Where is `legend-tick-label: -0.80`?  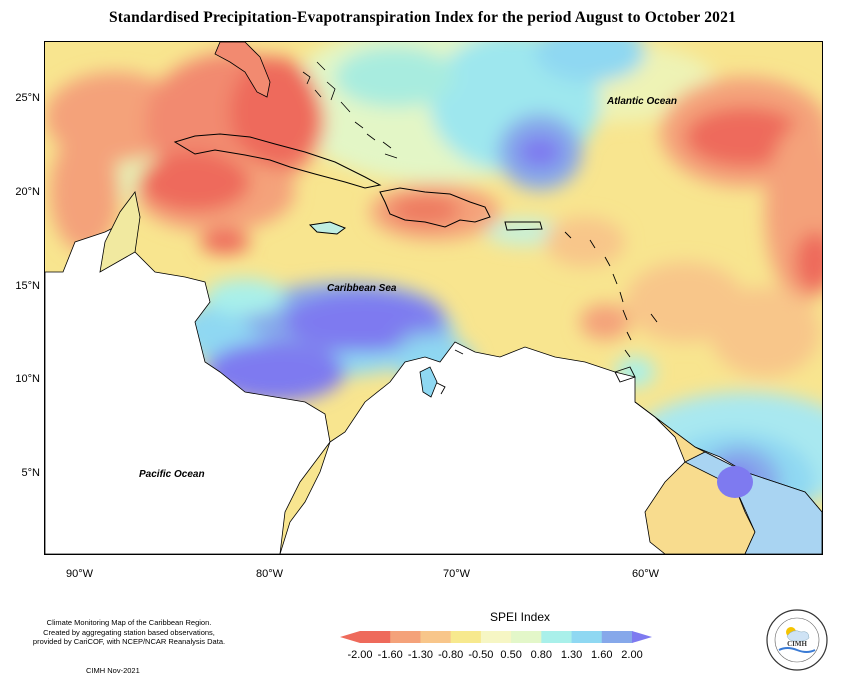
legend-tick-label: -0.80 is located at coordinates (451, 655).